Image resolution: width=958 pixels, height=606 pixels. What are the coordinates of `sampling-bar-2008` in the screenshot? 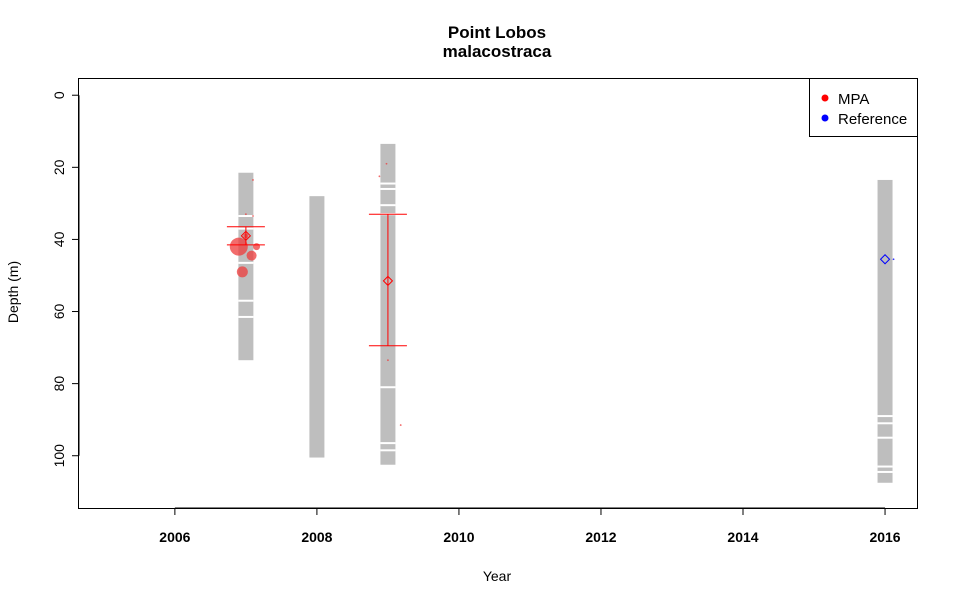 It's located at (317, 327).